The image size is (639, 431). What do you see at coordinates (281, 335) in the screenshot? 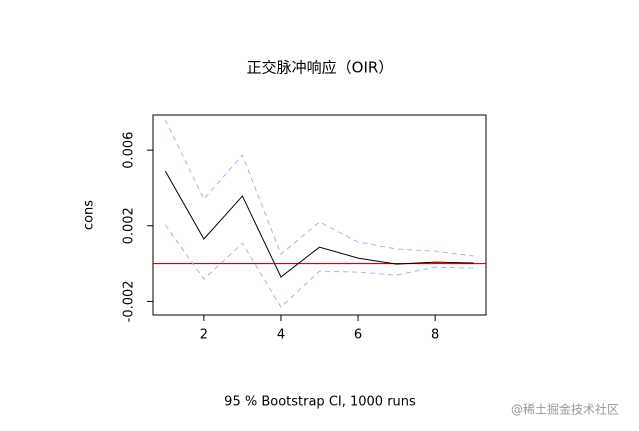
I see `x-tick-label: 4` at bounding box center [281, 335].